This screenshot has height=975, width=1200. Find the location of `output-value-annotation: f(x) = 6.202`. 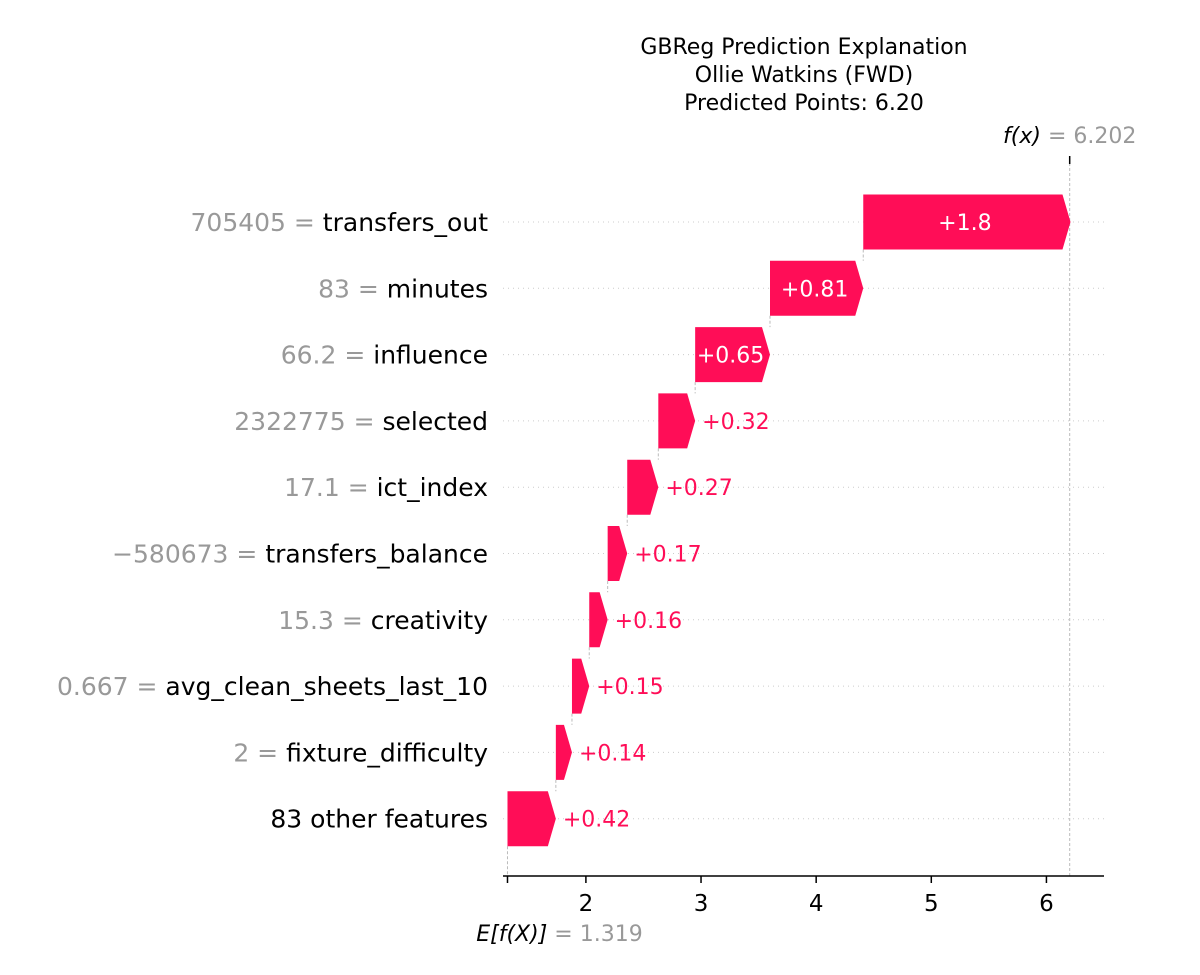

output-value-annotation: f(x) = 6.202 is located at coordinates (1069, 136).